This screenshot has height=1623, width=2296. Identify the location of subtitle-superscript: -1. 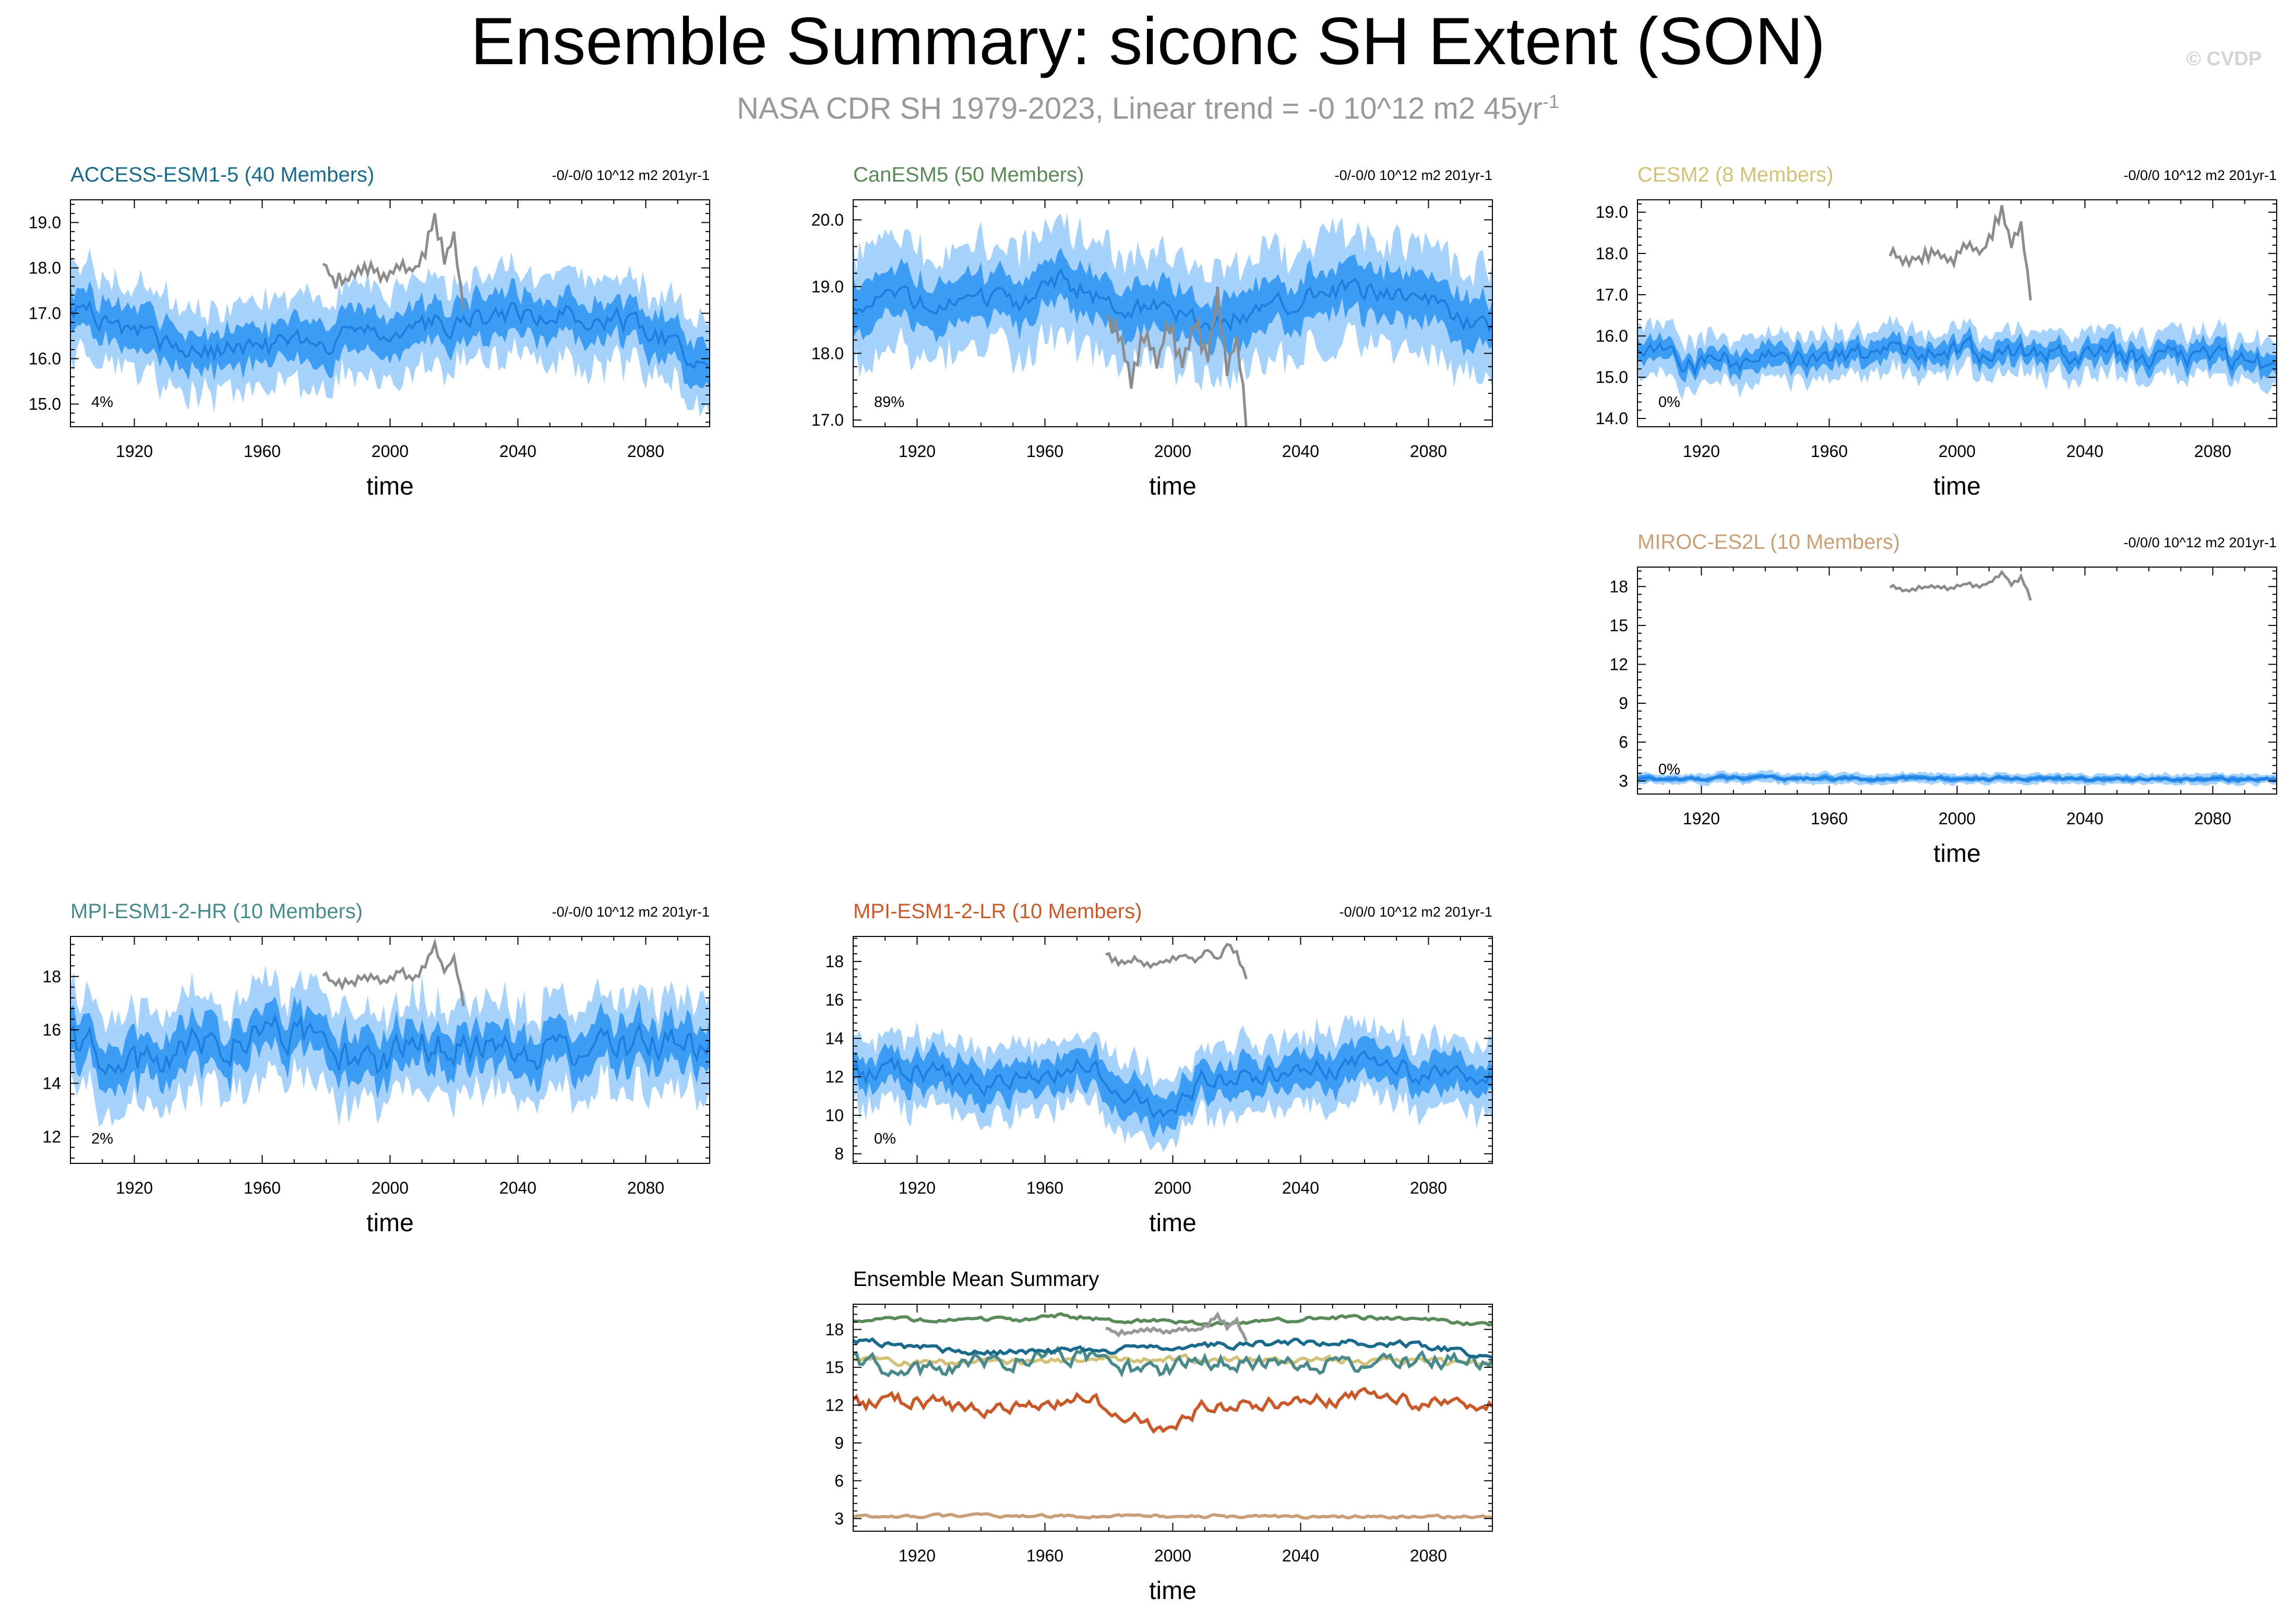
(1551, 102).